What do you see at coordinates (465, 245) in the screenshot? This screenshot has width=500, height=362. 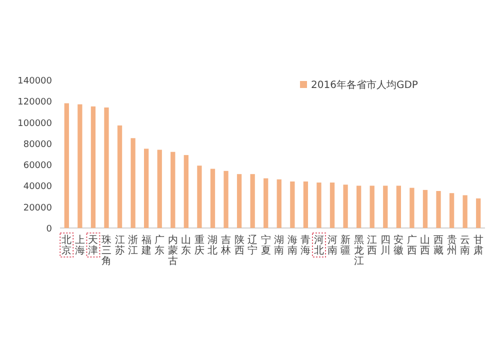 I see `x-tick-label: 云南` at bounding box center [465, 245].